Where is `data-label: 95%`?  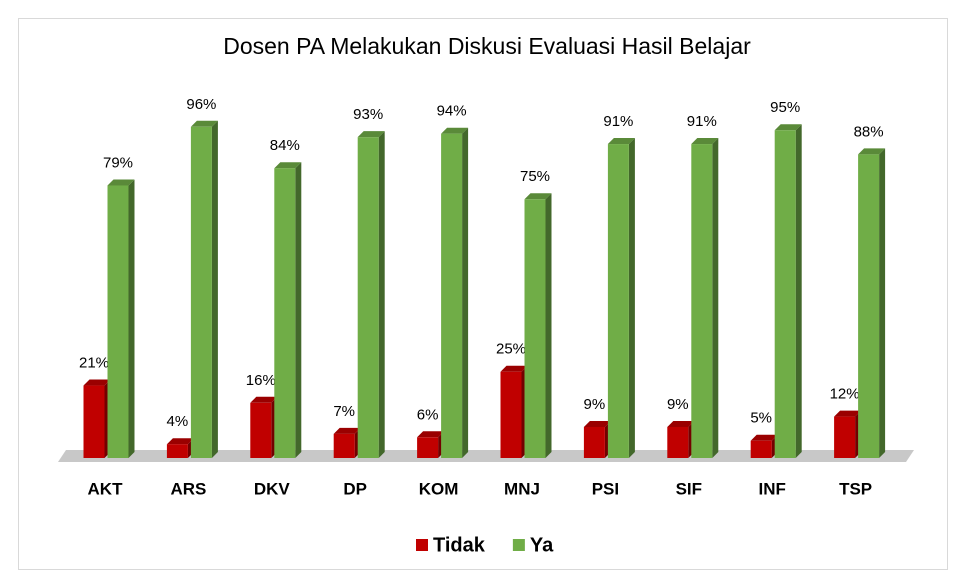
data-label: 95% is located at coordinates (785, 107).